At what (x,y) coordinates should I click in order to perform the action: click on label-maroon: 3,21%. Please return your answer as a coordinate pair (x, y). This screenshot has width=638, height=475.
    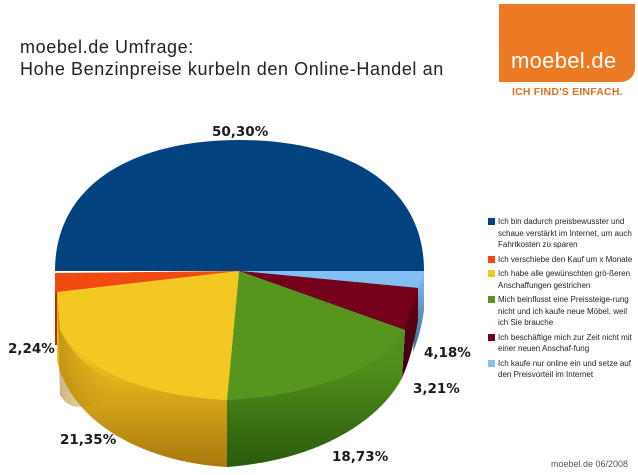
    Looking at the image, I should click on (436, 389).